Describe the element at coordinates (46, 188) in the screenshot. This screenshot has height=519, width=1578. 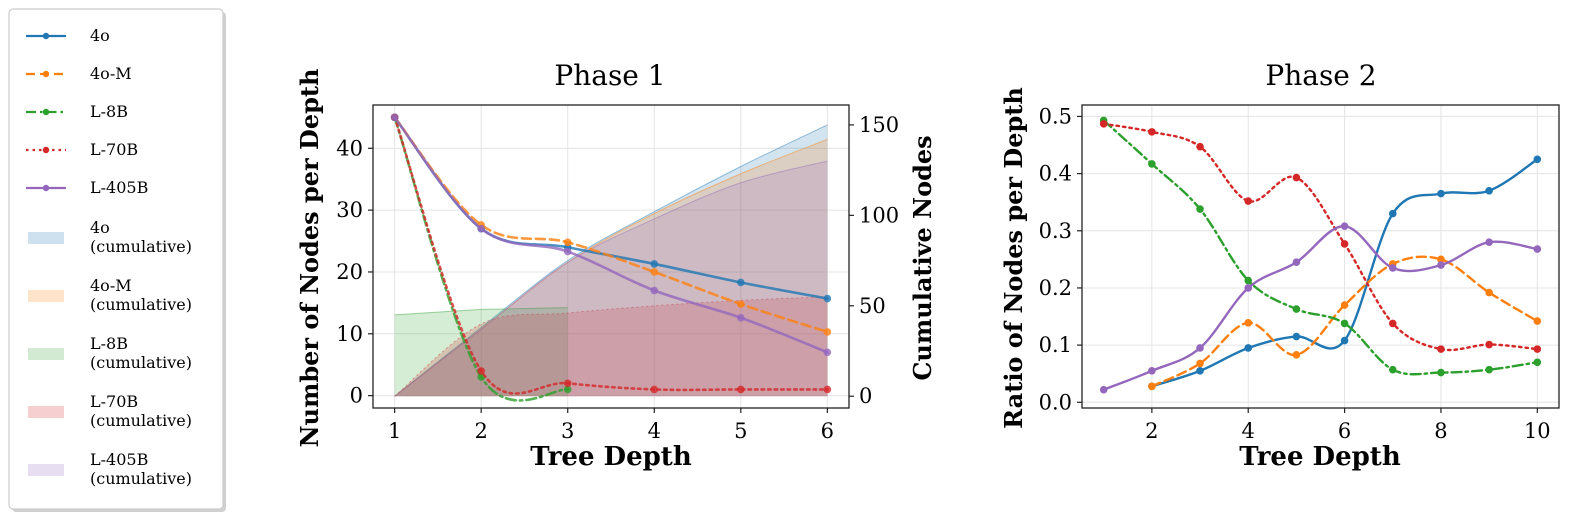
I see `legend-marker-l-405b` at that location.